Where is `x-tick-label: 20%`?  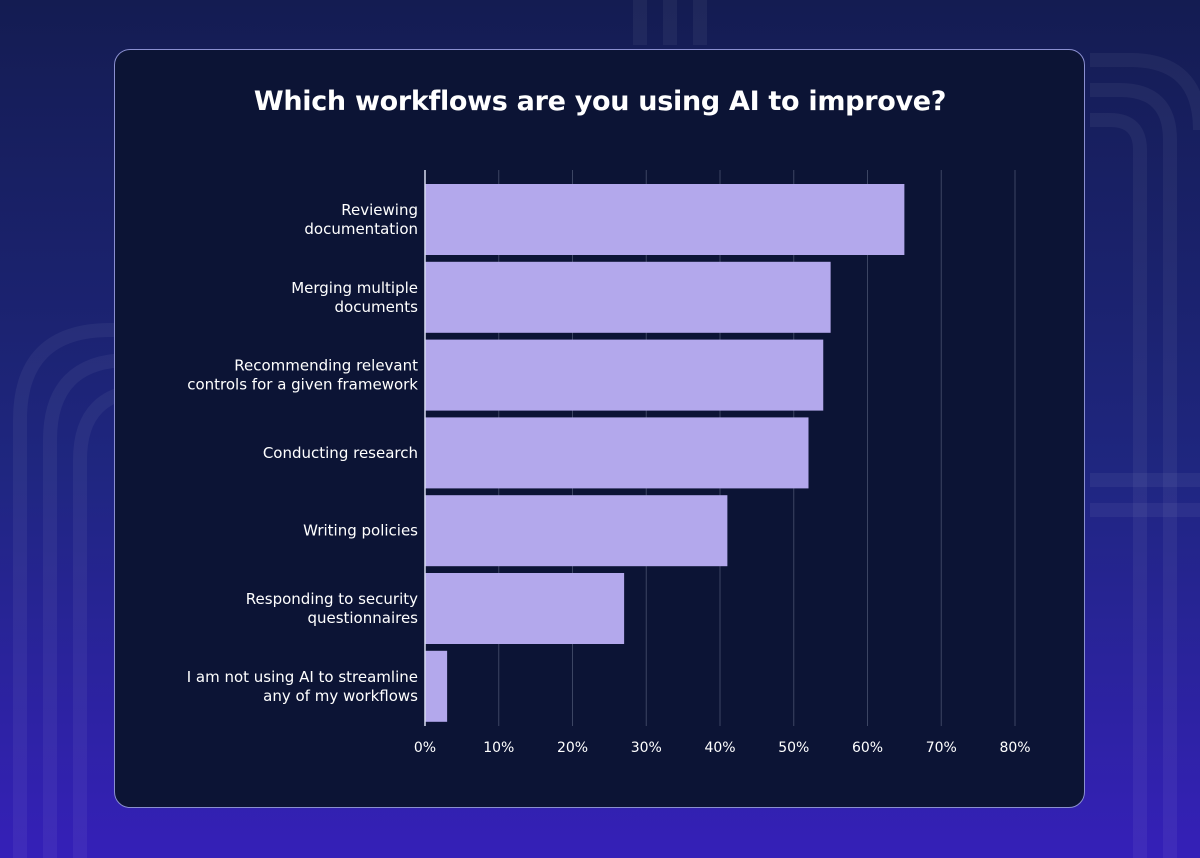
x-tick-label: 20% is located at coordinates (572, 748).